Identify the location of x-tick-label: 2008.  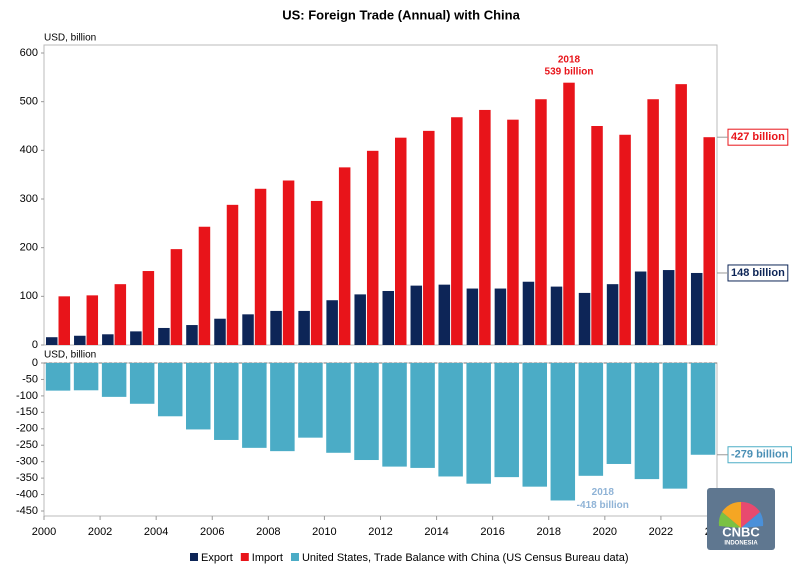
(268, 532).